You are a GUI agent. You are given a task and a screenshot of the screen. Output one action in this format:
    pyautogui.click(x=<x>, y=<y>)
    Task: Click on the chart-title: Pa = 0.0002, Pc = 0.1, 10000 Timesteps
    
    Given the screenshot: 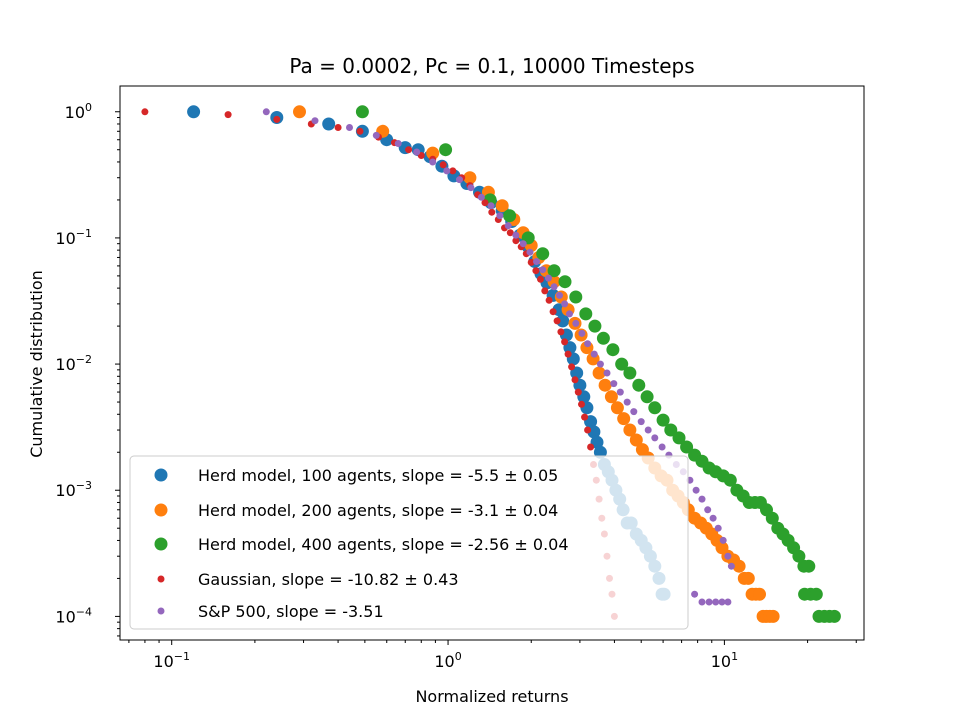 What is the action you would take?
    pyautogui.click(x=491, y=66)
    